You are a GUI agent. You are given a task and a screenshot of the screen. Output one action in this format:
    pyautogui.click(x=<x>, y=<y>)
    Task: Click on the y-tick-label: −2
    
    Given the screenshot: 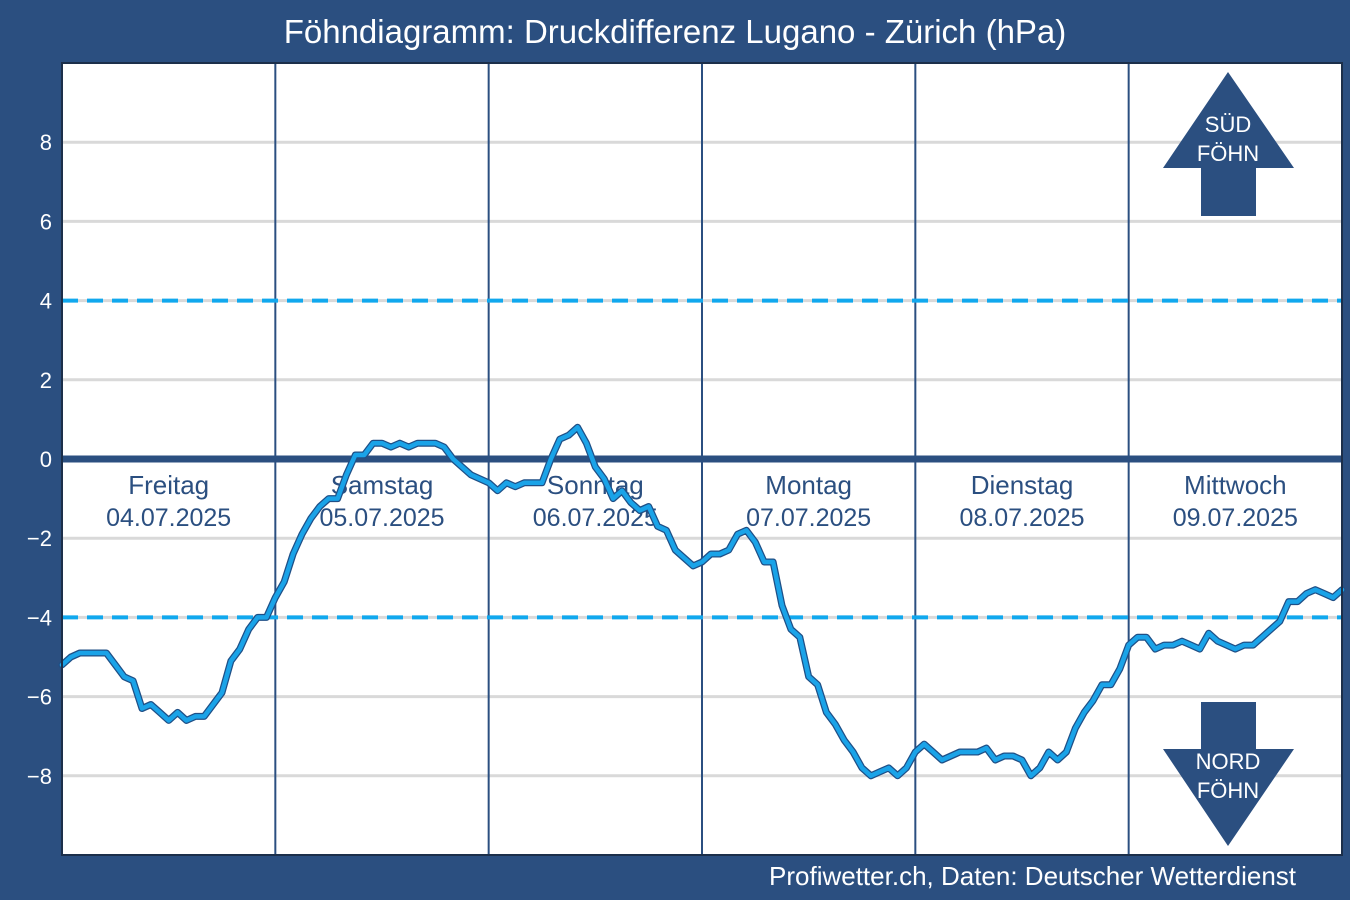 What is the action you would take?
    pyautogui.click(x=39, y=538)
    